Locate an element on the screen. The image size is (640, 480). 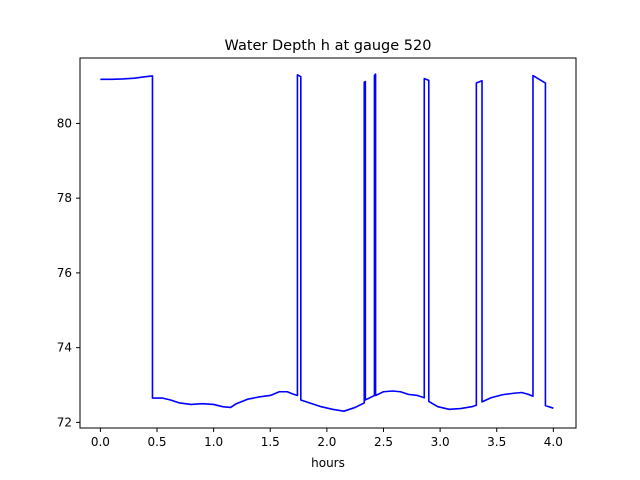
y-tick-label: 72 is located at coordinates (64, 422).